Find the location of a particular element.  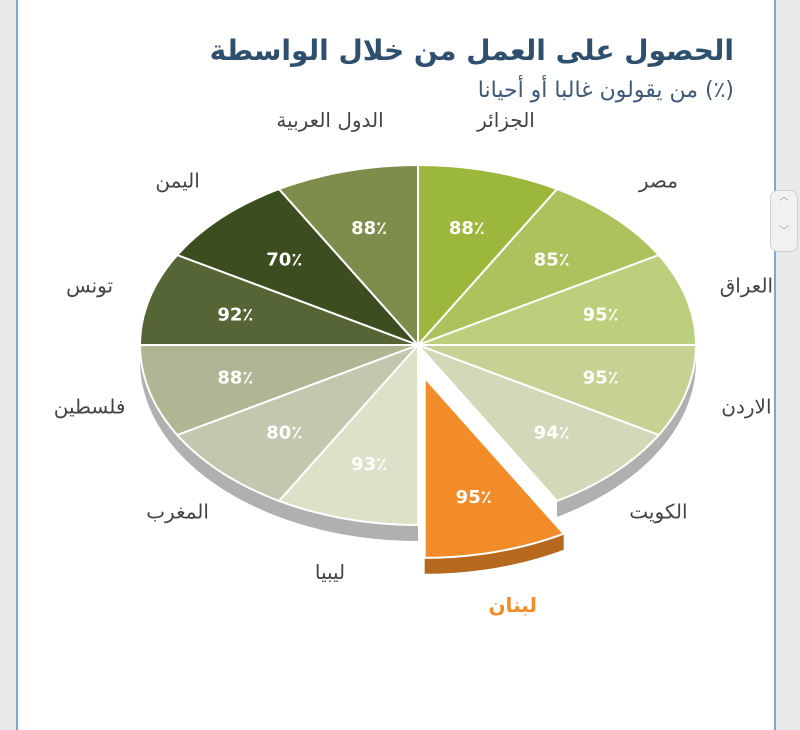

chart-title: الحصول على العمل من خلال الواسطة is located at coordinates (471, 50).